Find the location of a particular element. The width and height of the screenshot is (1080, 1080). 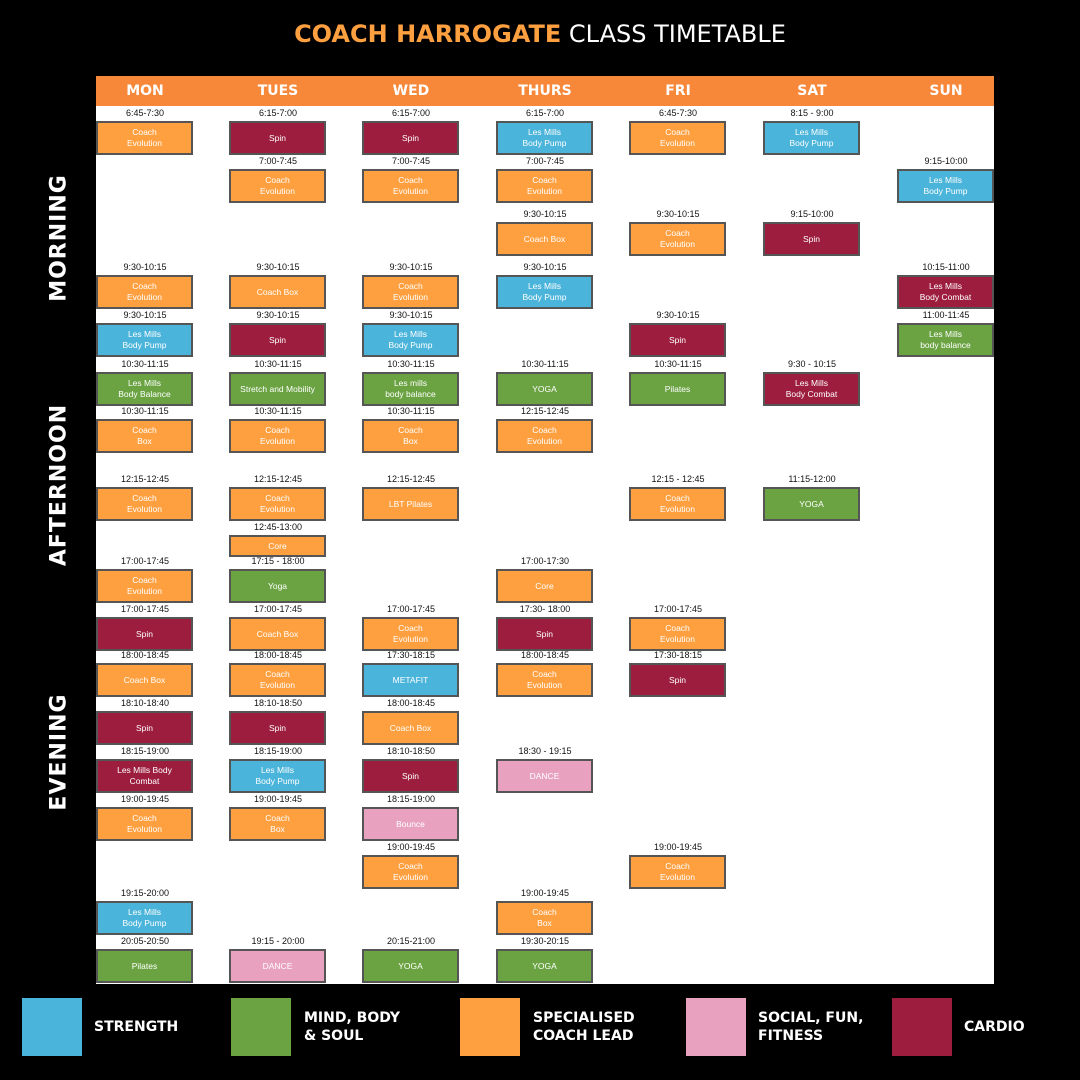

class-time: 11:00-11:45 is located at coordinates (946, 315).